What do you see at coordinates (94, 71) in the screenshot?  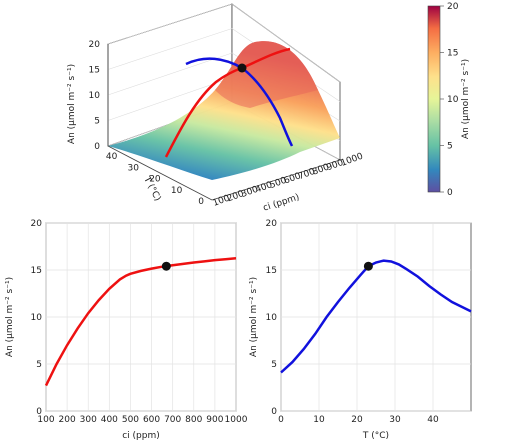 I see `z-tick-label: 15` at bounding box center [94, 71].